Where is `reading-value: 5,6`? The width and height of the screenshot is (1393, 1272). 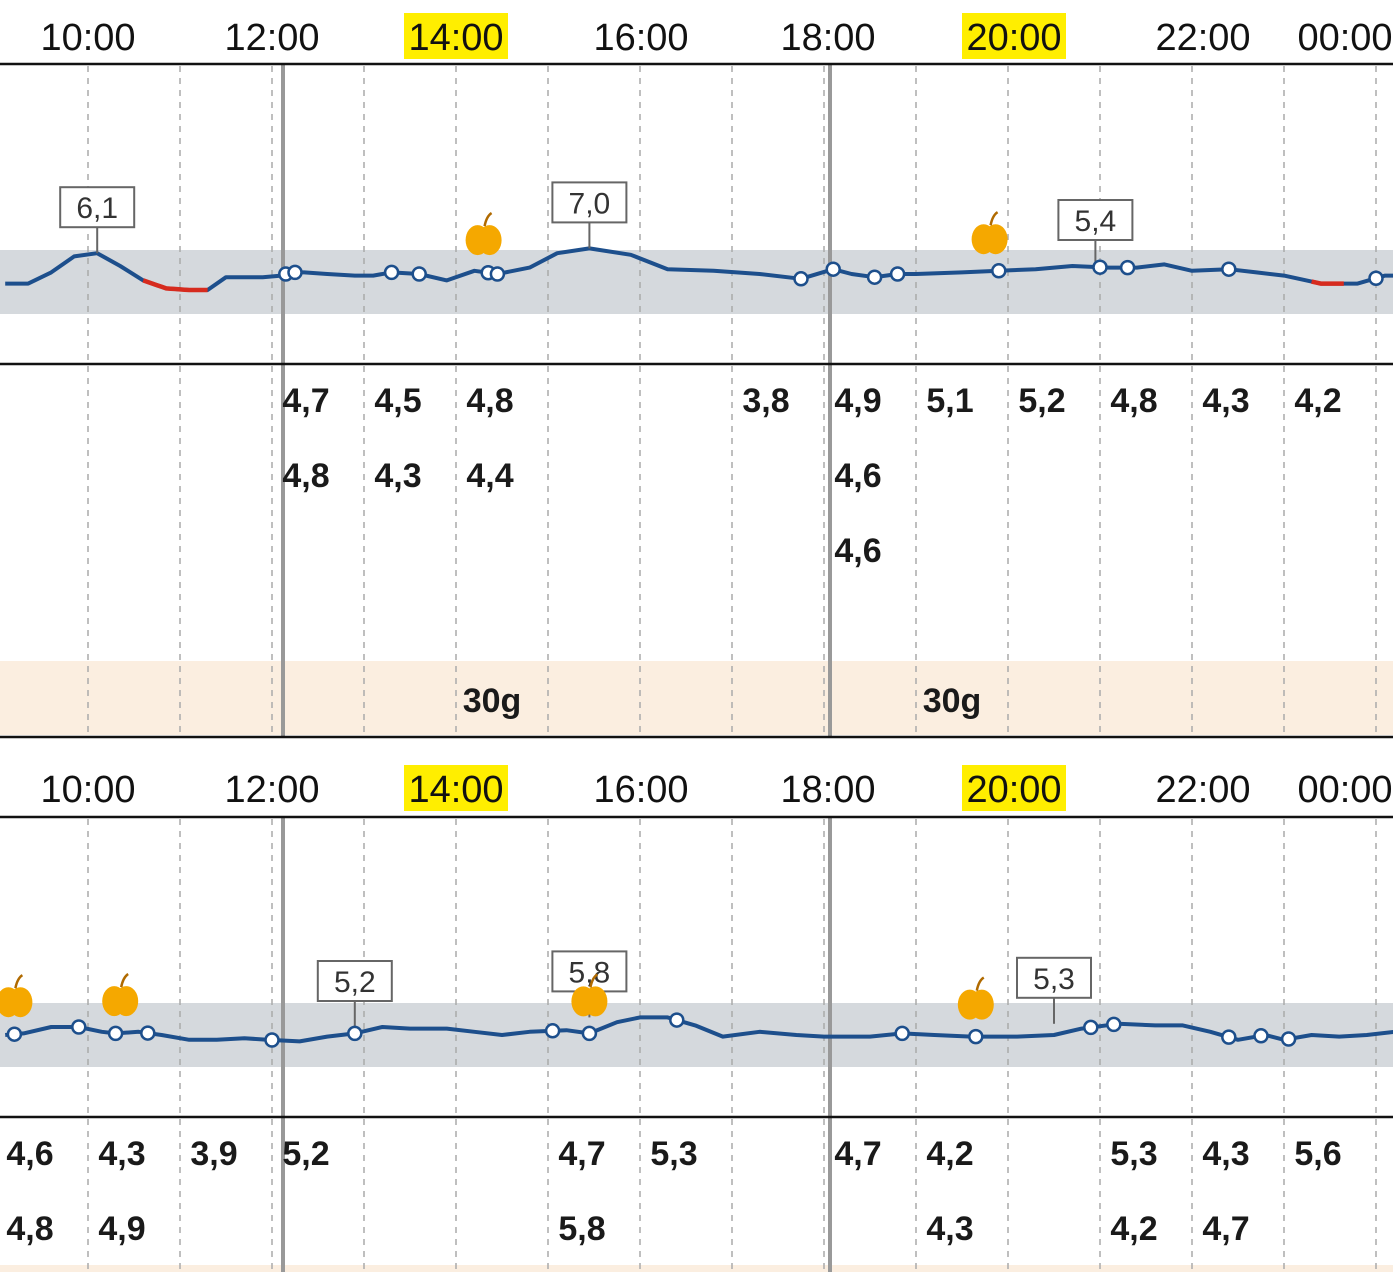 reading-value: 5,6 is located at coordinates (1317, 1154).